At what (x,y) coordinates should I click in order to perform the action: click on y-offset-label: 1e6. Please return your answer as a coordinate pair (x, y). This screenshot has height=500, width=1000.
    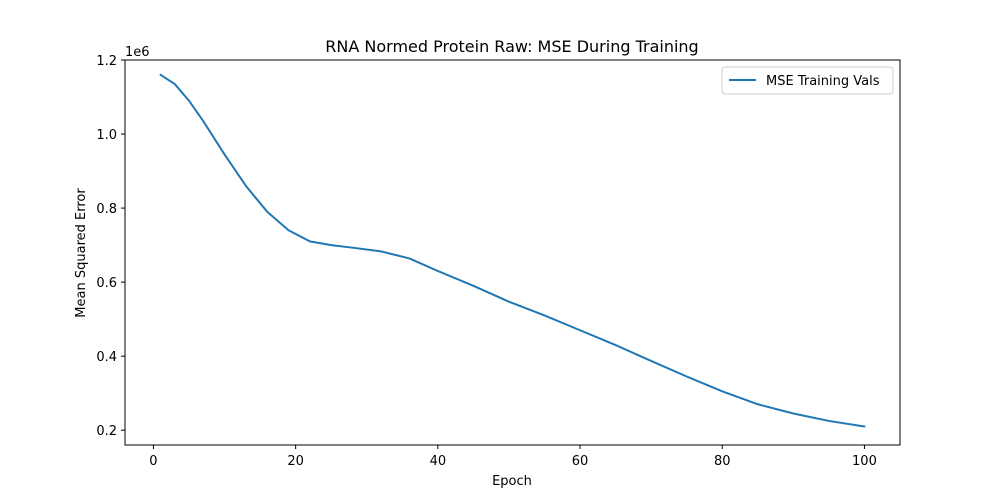
    Looking at the image, I should click on (137, 52).